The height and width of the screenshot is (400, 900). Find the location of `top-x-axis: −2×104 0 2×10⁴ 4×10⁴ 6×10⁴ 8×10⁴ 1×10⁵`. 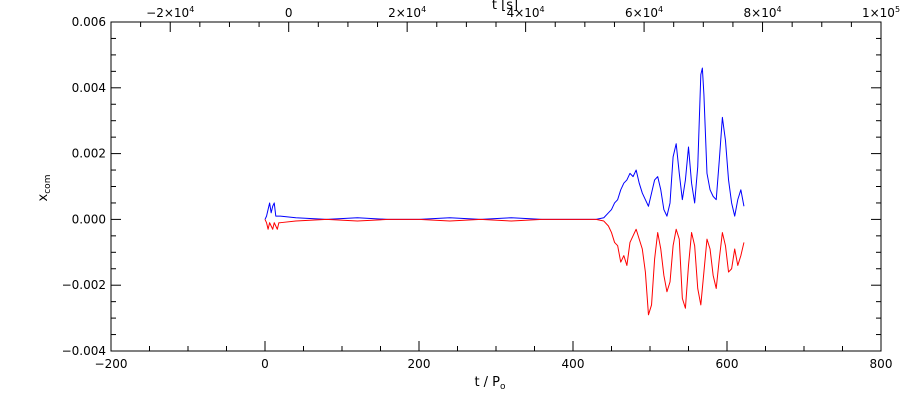

top-x-axis: −2×104 0 2×10⁴ 4×10⁴ 6×10⁴ 8×10⁴ 1×10⁵ is located at coordinates (505, 18).